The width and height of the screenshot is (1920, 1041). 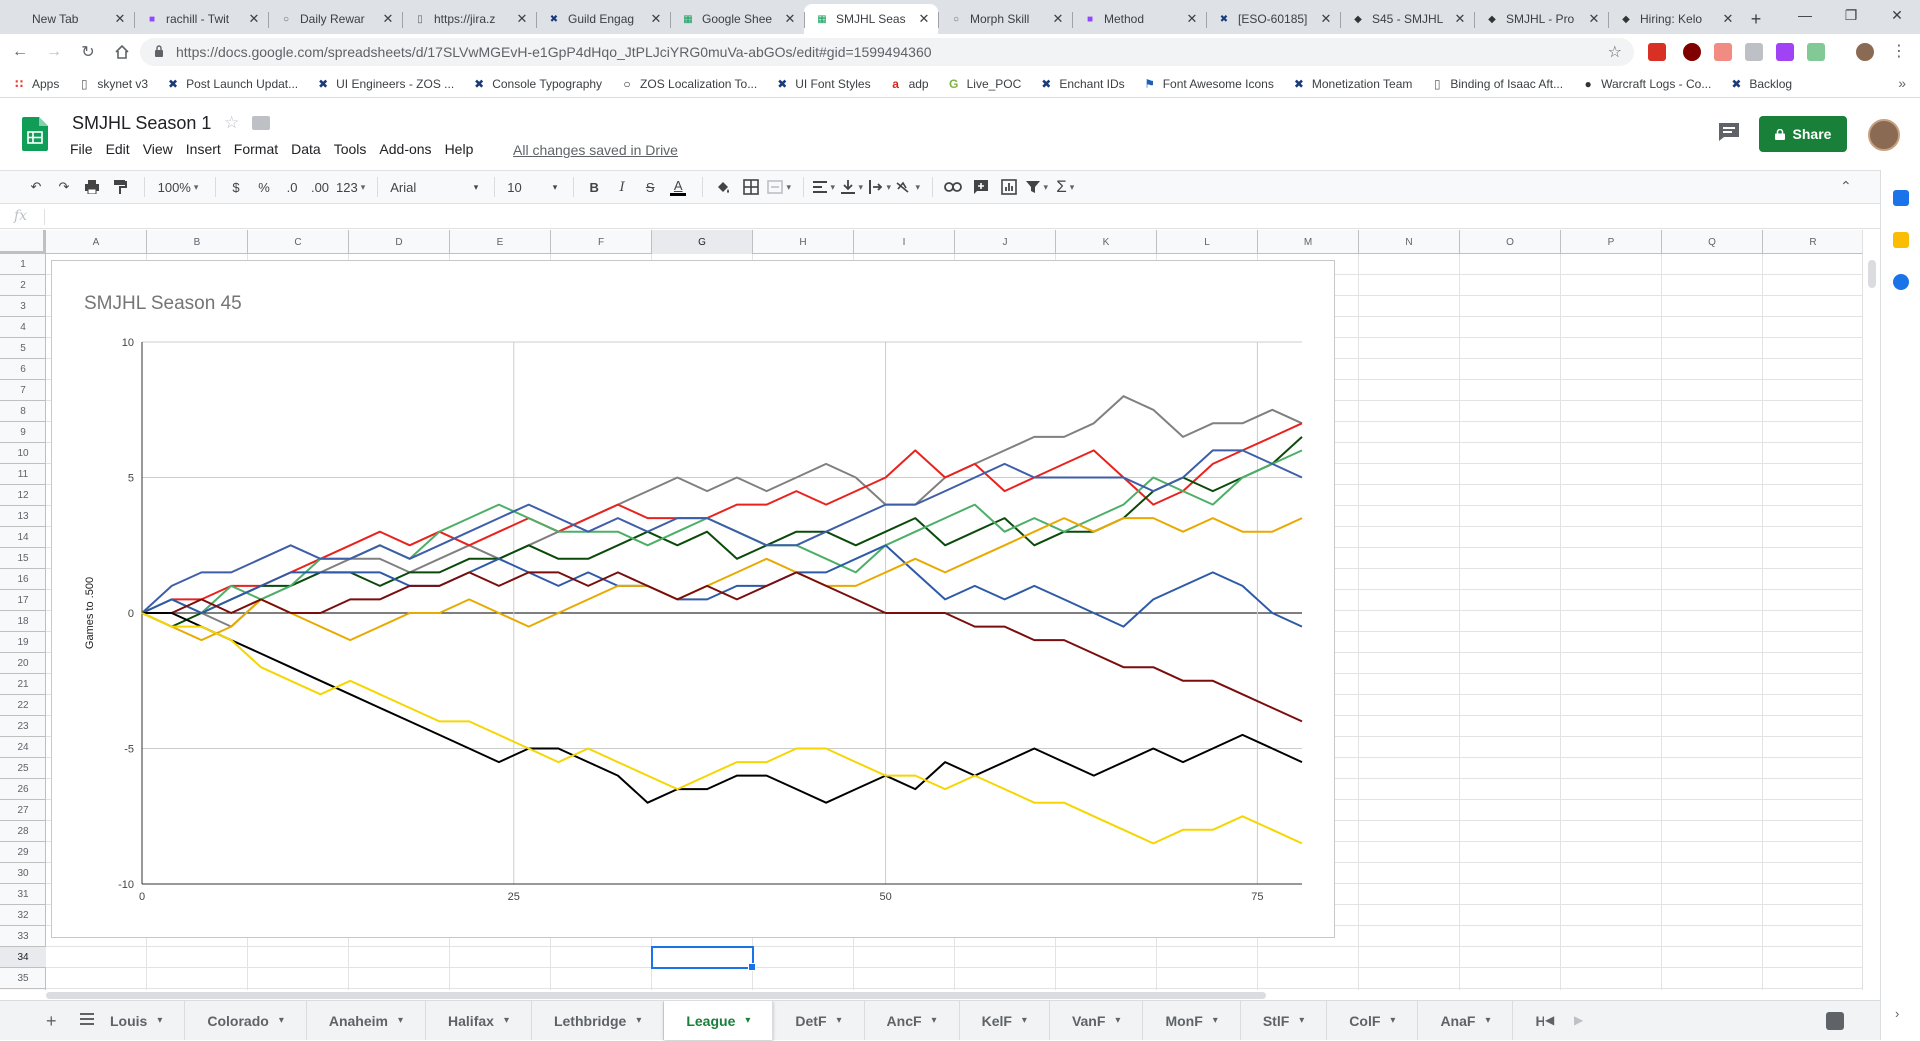 What do you see at coordinates (871, 19) in the screenshot?
I see `browser-tab: ▦ SMJHL Seas ✕` at bounding box center [871, 19].